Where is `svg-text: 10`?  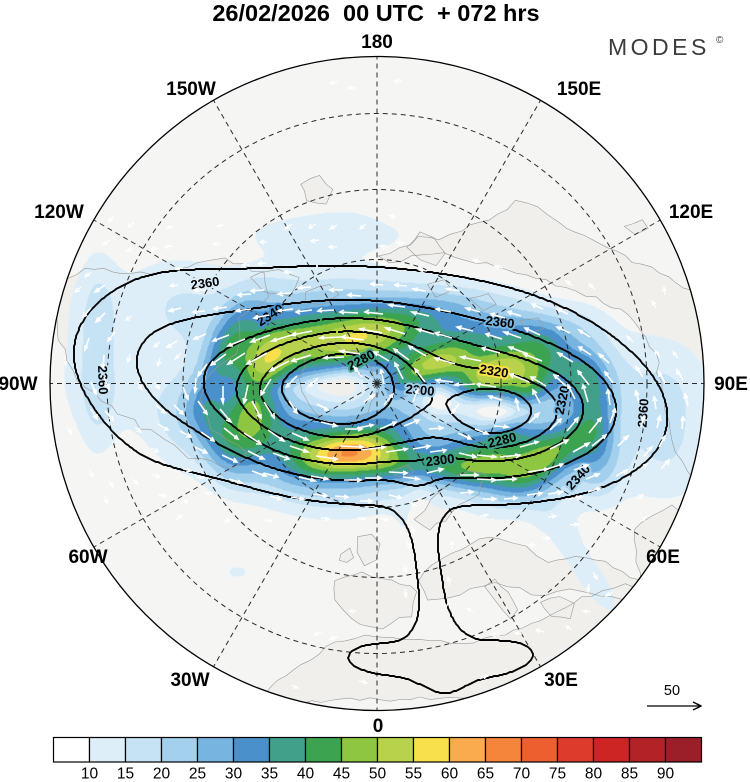 svg-text: 10 is located at coordinates (90, 774).